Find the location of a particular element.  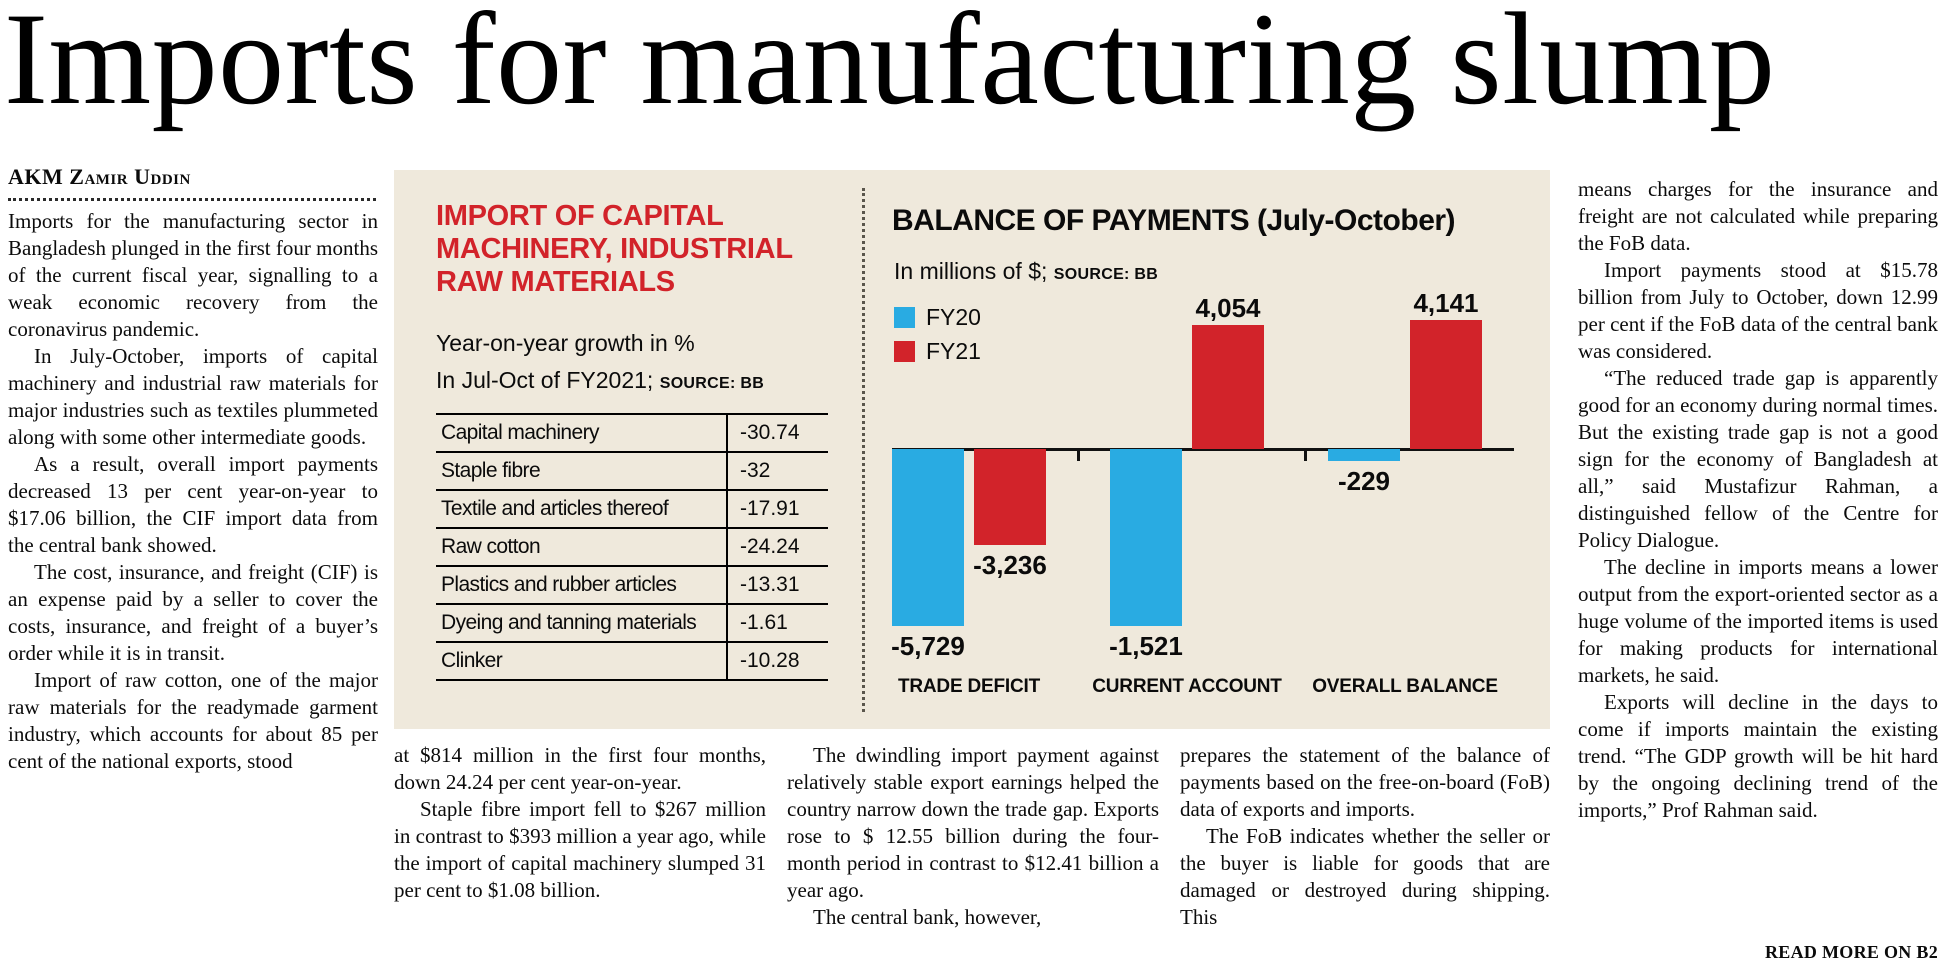

category-label: CURRENT ACCOUNT is located at coordinates (1187, 686).